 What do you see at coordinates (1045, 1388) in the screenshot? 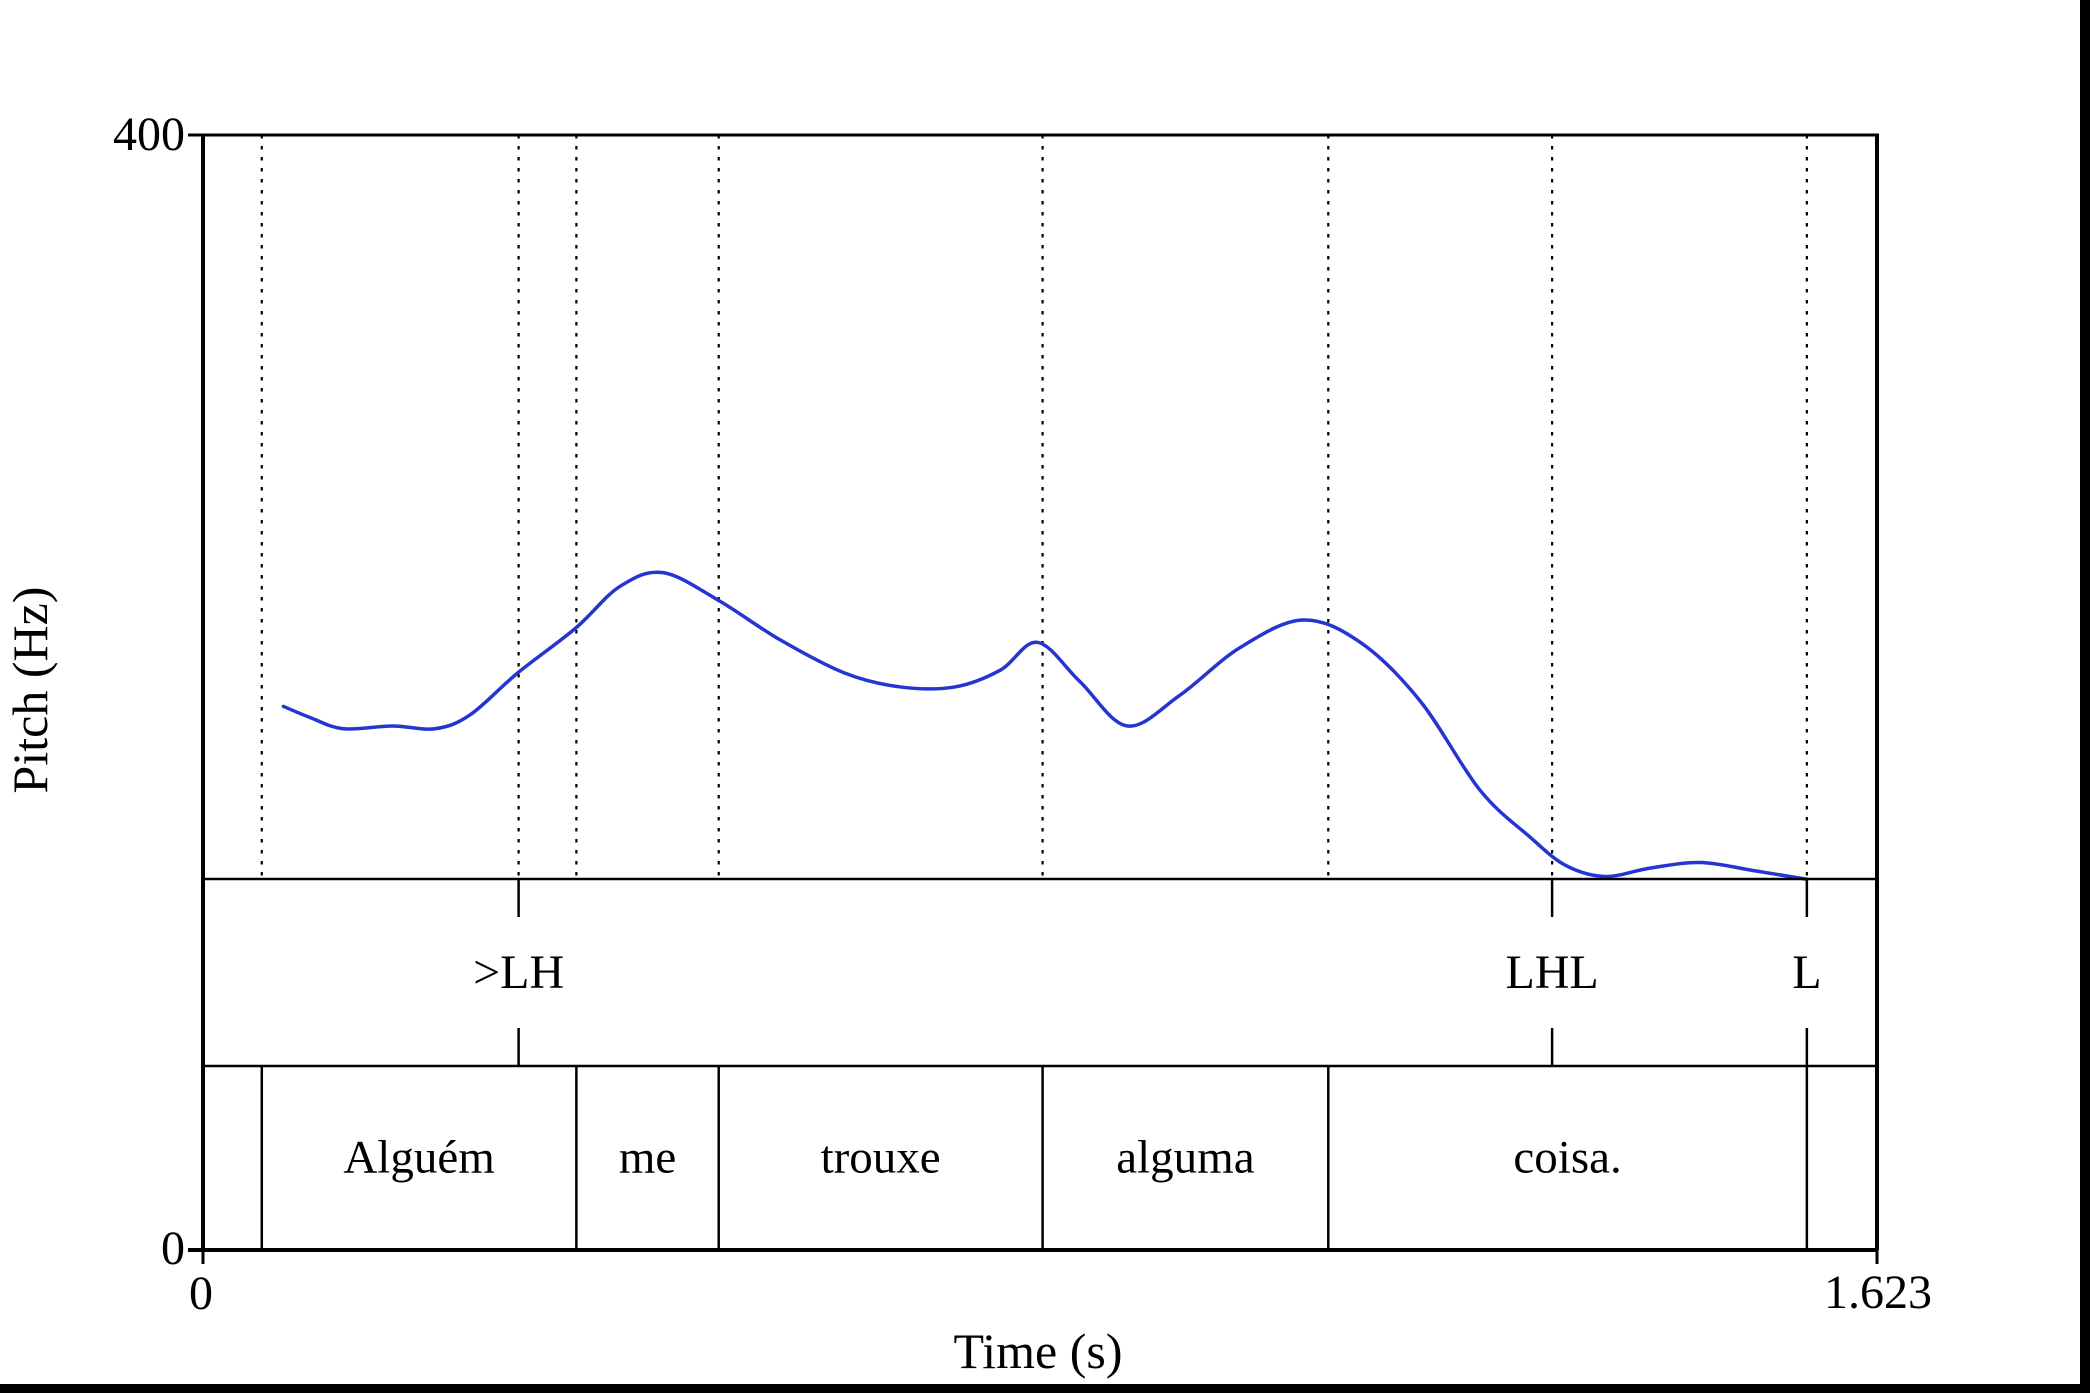
I see `scan-edge-bottom-bar` at bounding box center [1045, 1388].